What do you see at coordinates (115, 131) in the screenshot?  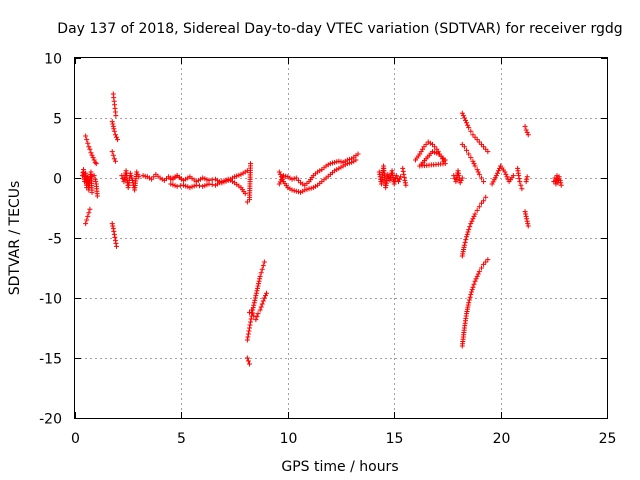 I see `series-arc-1.8-mid` at bounding box center [115, 131].